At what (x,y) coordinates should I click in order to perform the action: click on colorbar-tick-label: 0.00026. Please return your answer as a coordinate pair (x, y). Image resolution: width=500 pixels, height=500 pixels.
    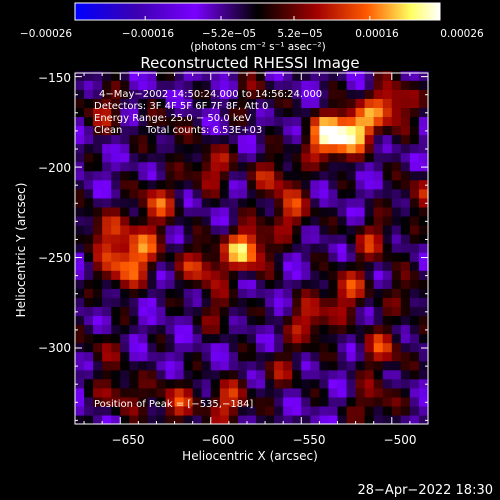
    Looking at the image, I should click on (462, 34).